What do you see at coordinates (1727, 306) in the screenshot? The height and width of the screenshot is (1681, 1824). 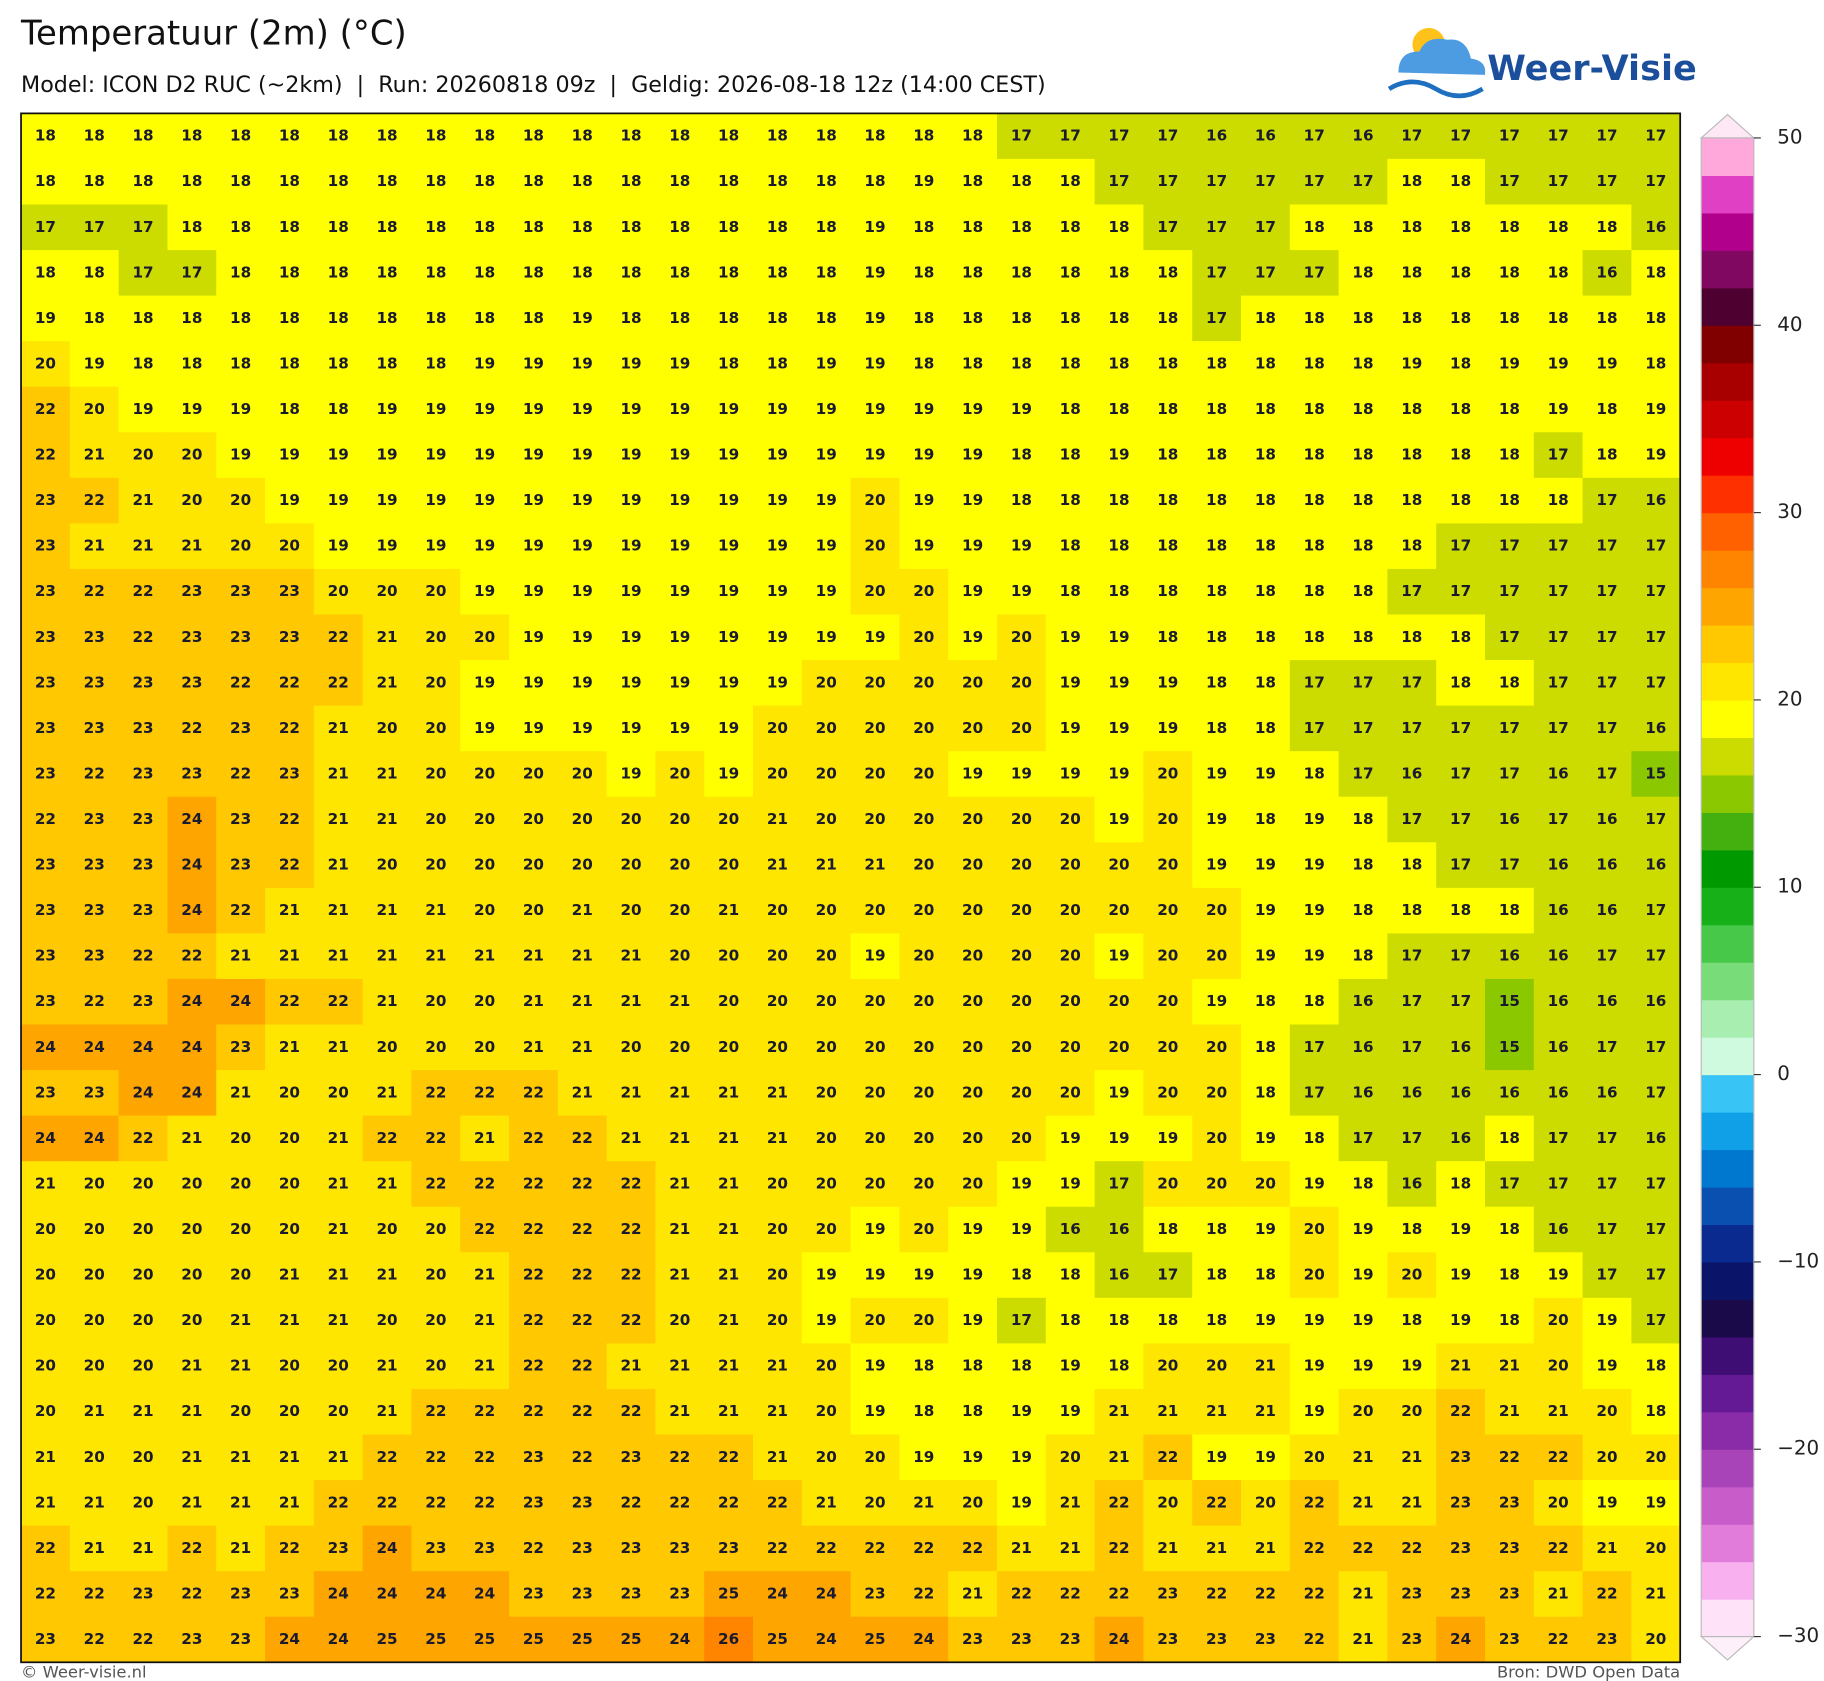 I see `colorbar-band` at bounding box center [1727, 306].